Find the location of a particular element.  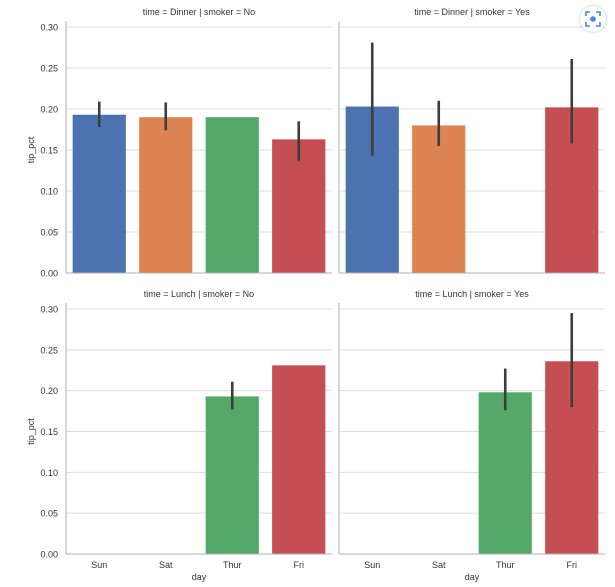

panel-title: time = Dinner | smoker = No is located at coordinates (199, 12).